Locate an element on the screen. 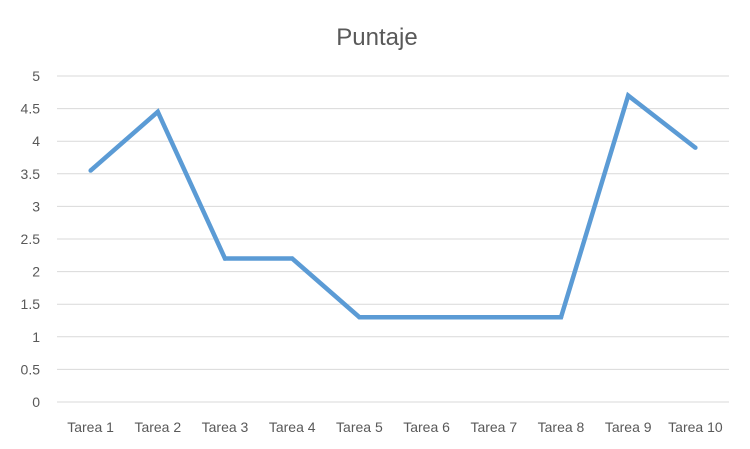  y-tick-label: 1 is located at coordinates (36, 337).